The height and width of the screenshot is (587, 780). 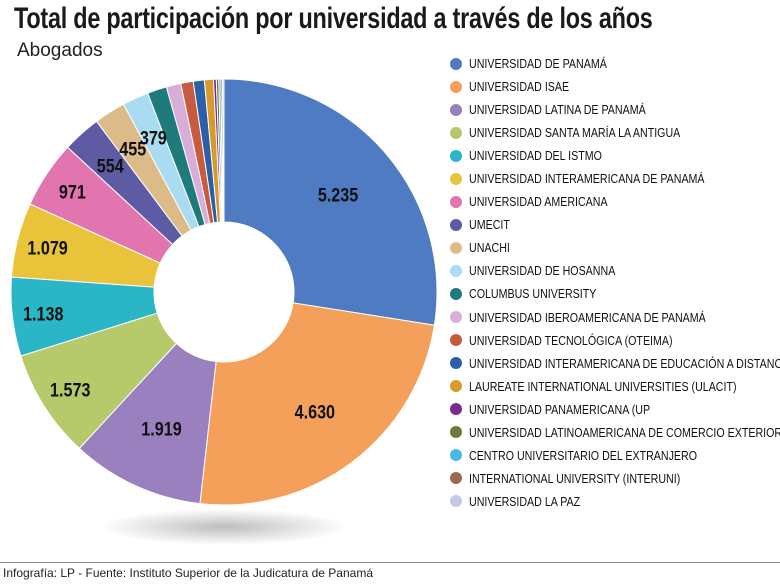 I want to click on legend-item: UNIVERSIDAD INTERAMERICANA DE PANAMÁ, so click(x=615, y=178).